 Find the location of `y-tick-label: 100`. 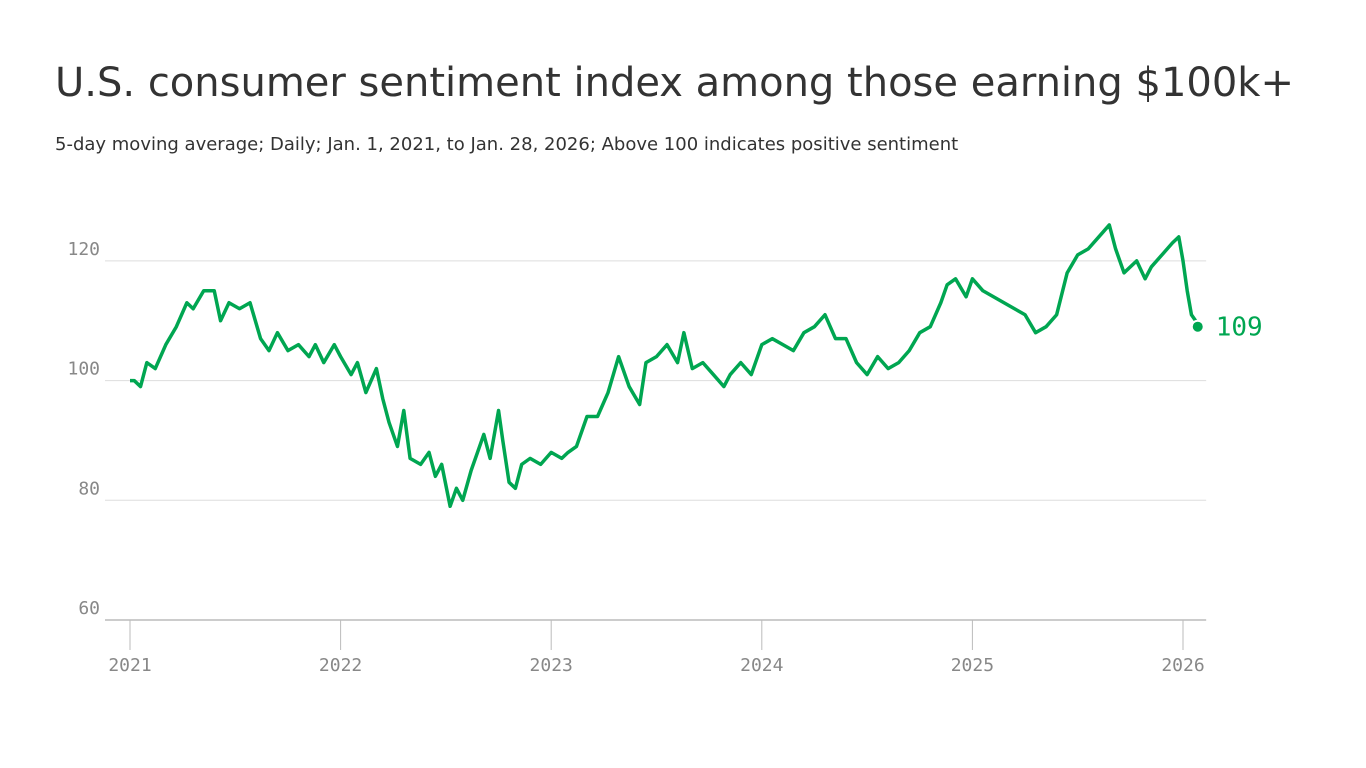

y-tick-label: 100 is located at coordinates (83, 369).